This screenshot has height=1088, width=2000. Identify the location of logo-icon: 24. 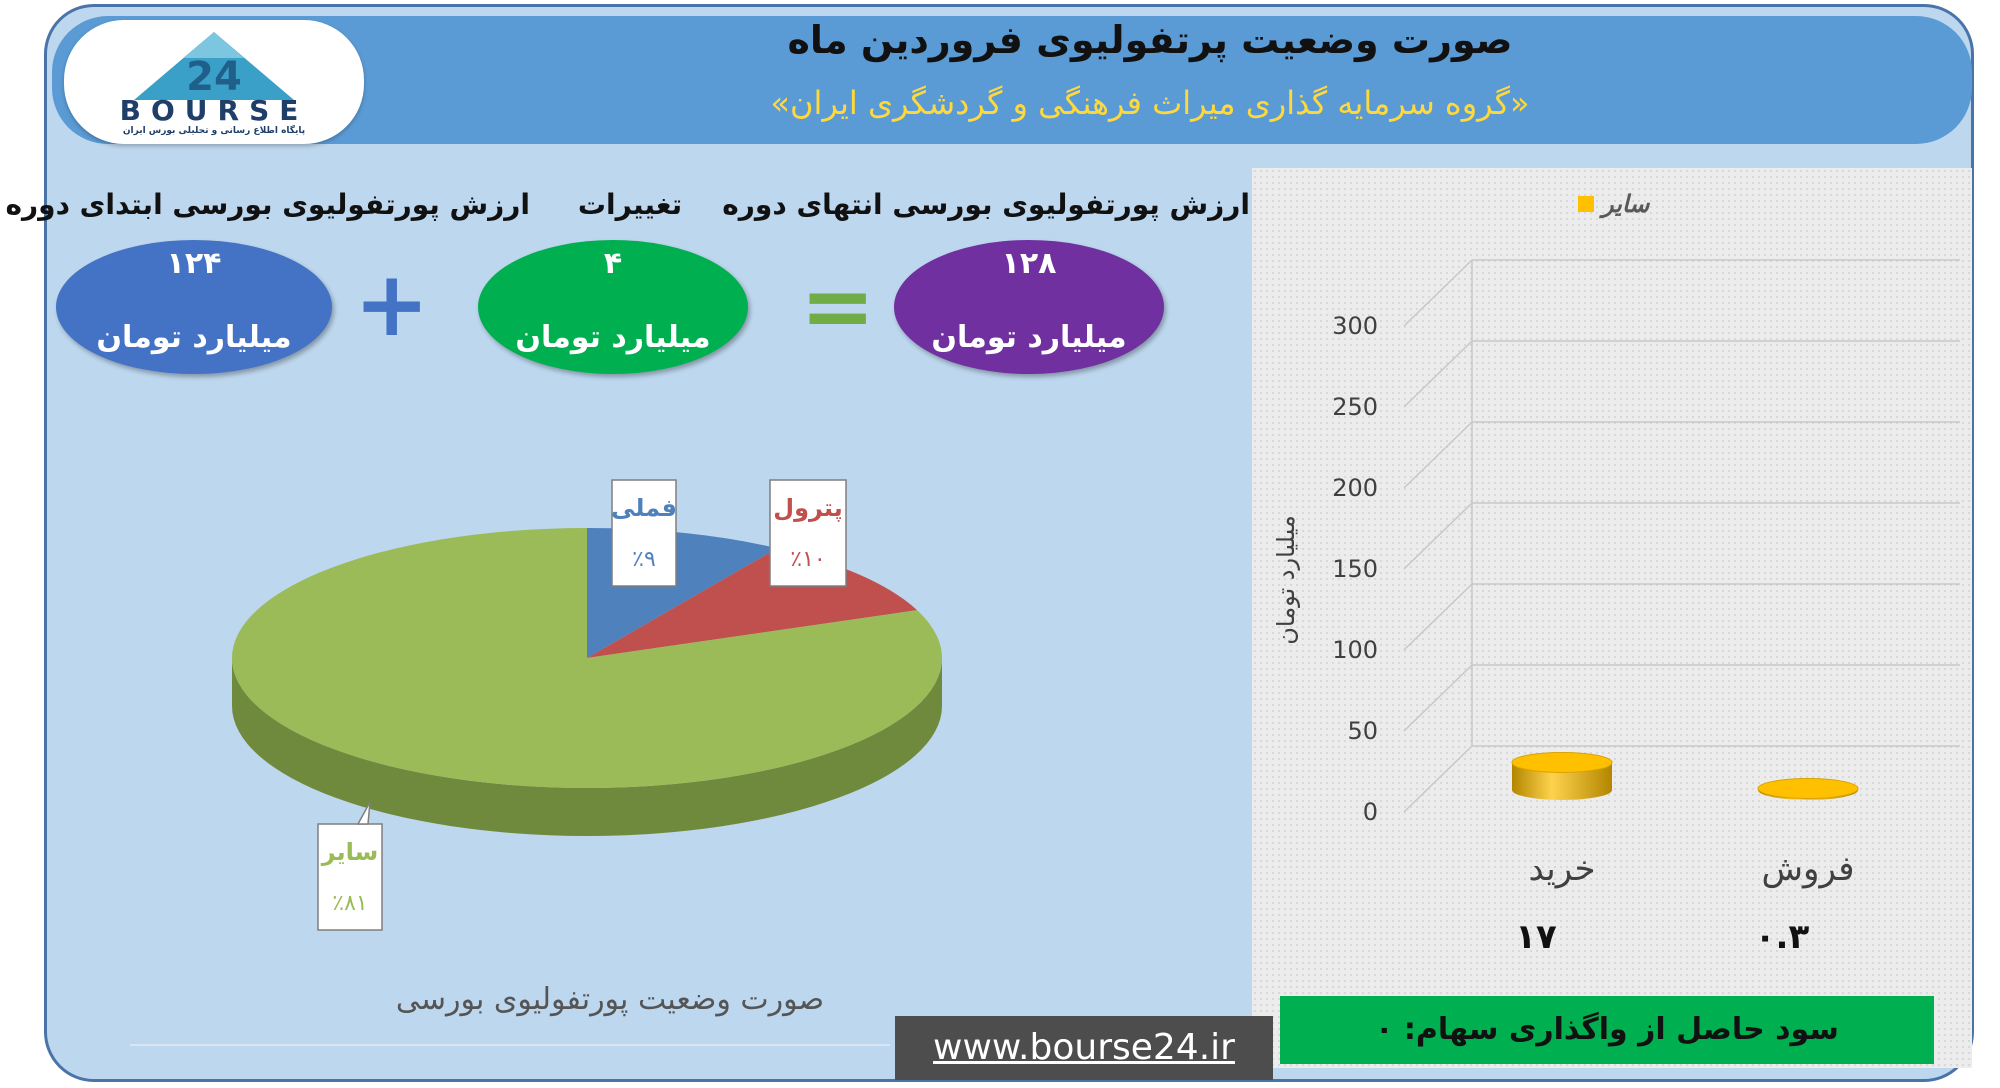
(214, 66).